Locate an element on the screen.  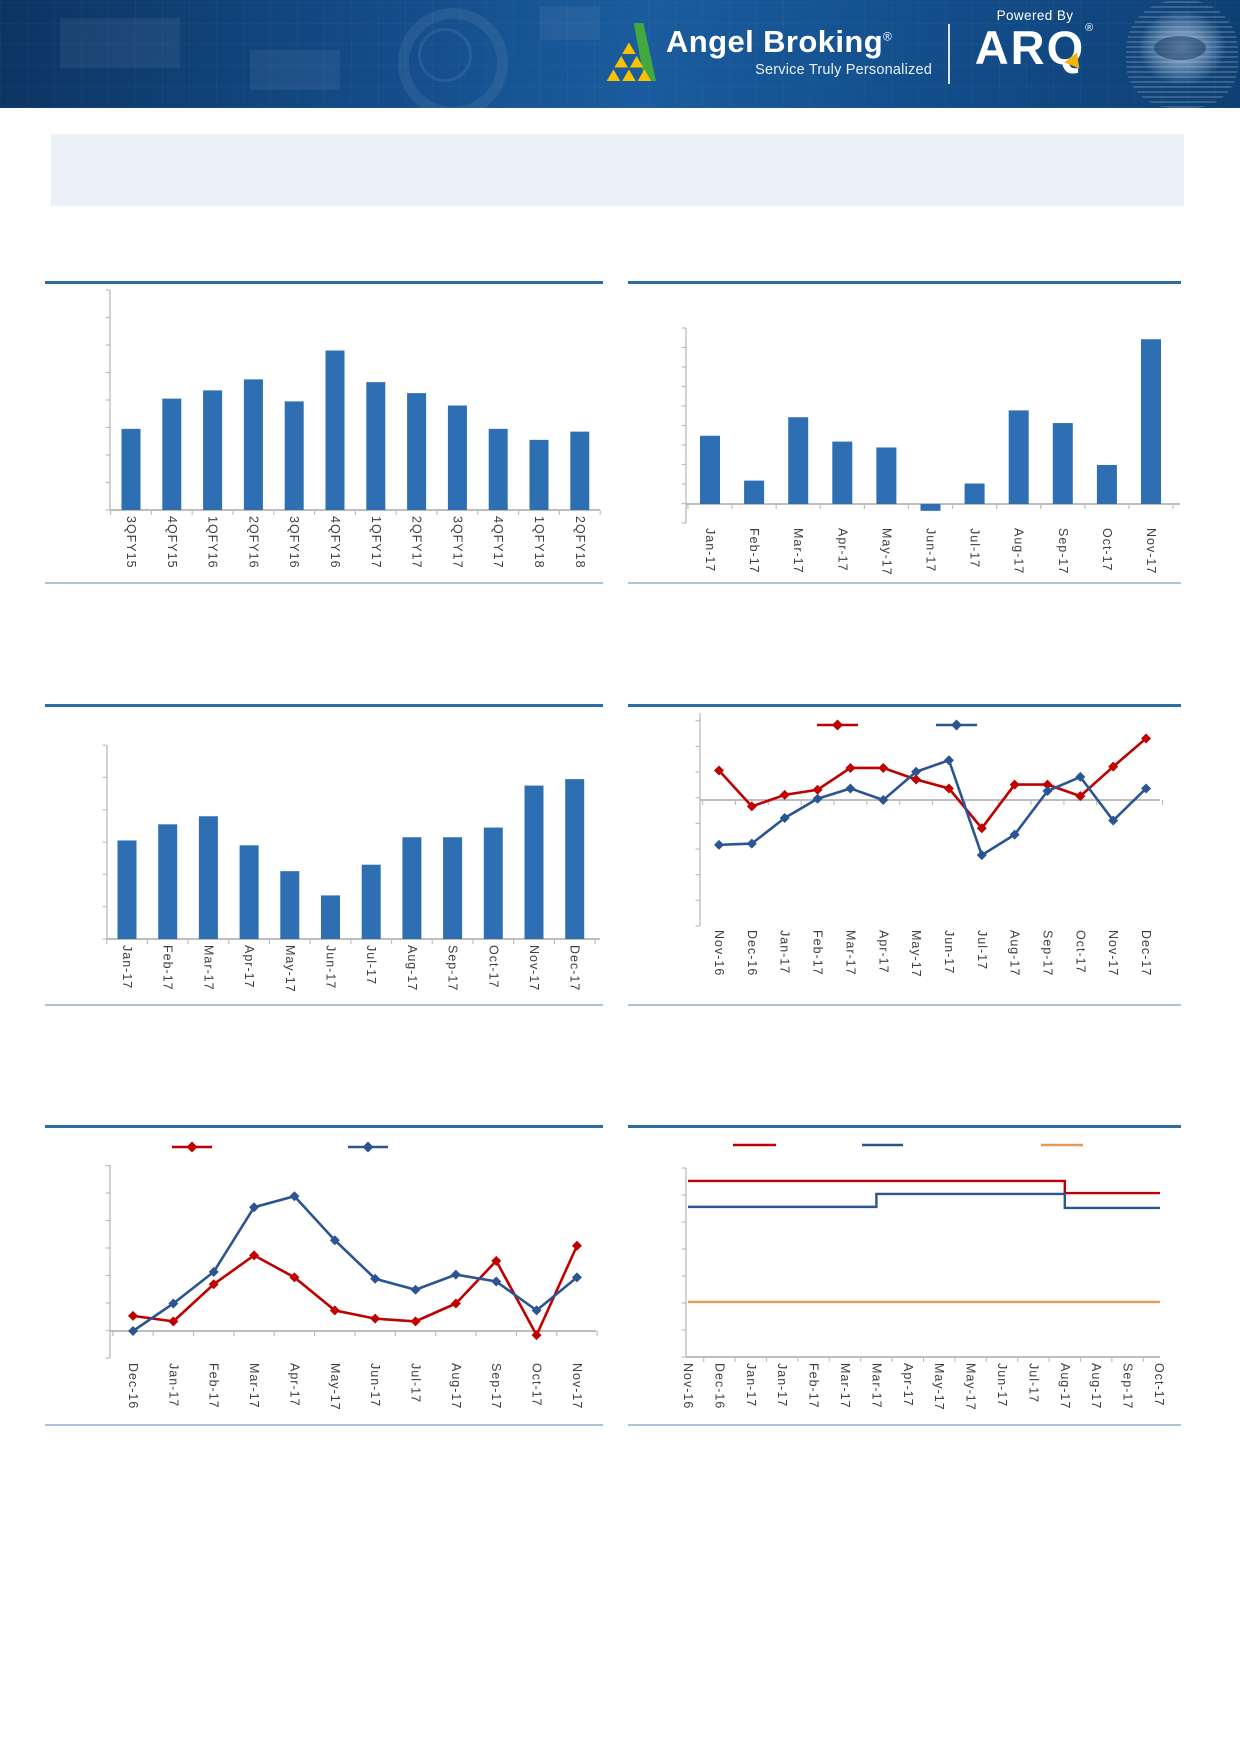
robot-head-graphic is located at coordinates (1182, 54).